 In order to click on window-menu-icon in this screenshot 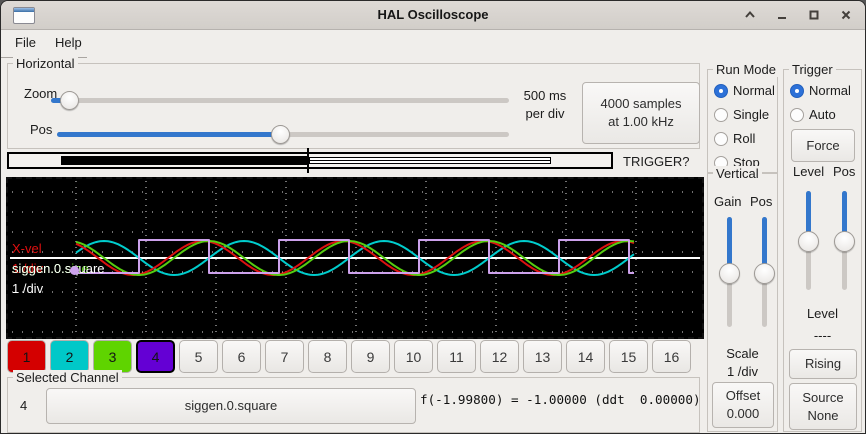, I will do `click(24, 15)`.